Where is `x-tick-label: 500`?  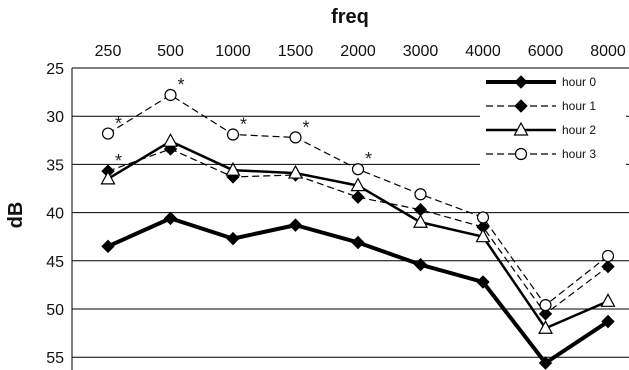 x-tick-label: 500 is located at coordinates (170, 51).